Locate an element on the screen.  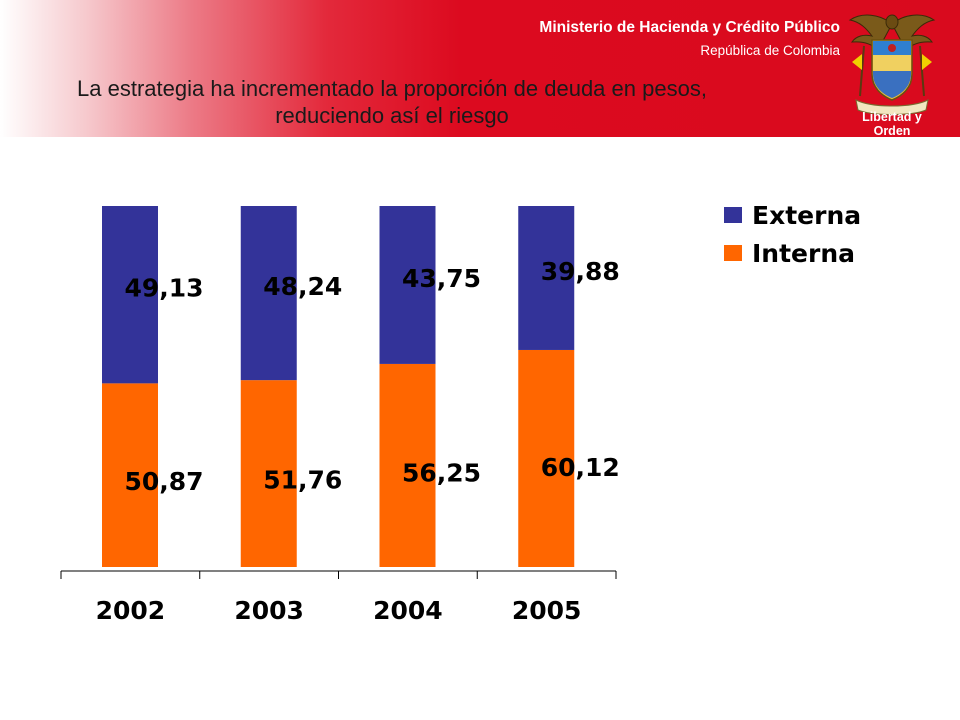
bar-externa-2003 is located at coordinates (268, 293).